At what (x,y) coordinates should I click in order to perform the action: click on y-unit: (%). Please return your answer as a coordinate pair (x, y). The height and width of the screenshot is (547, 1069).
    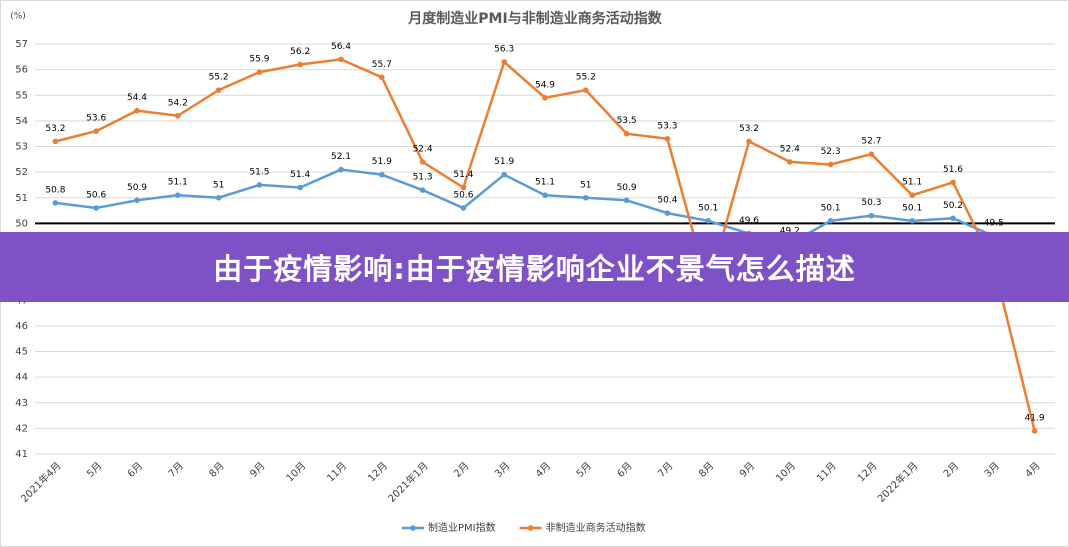
    Looking at the image, I should click on (18, 17).